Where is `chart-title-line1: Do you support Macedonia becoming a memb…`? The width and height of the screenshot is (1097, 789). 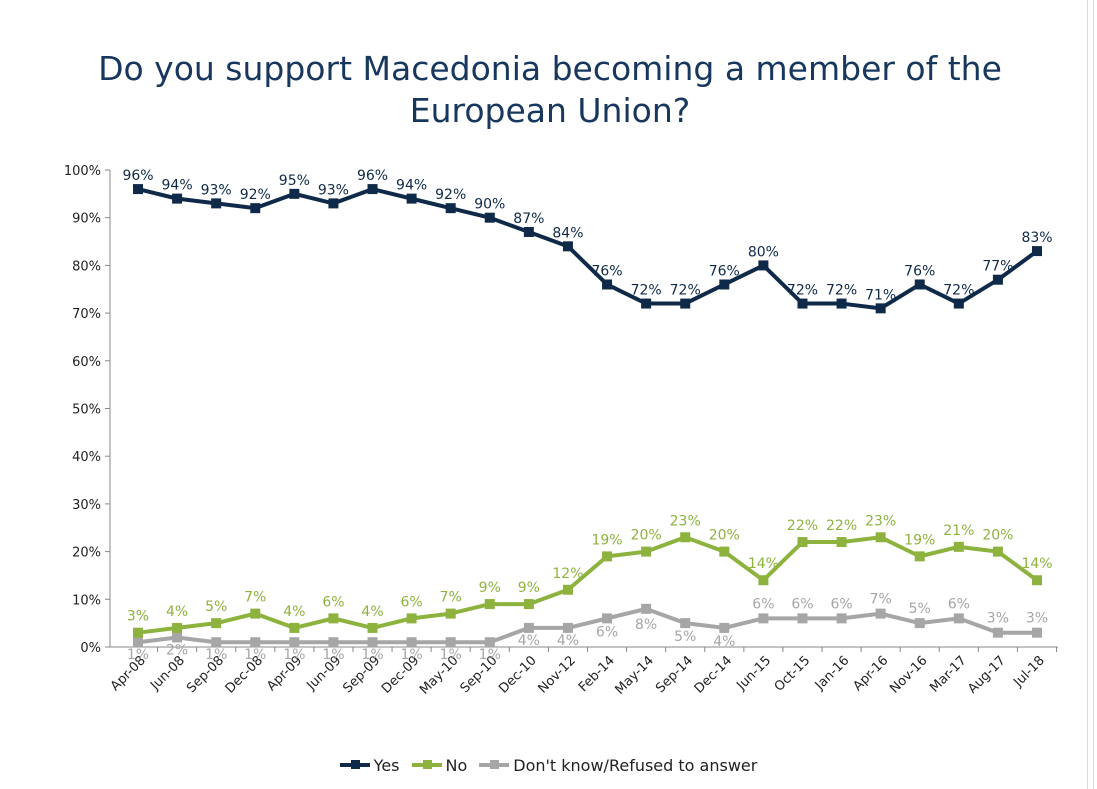 chart-title-line1: Do you support Macedonia becoming a memb… is located at coordinates (550, 68).